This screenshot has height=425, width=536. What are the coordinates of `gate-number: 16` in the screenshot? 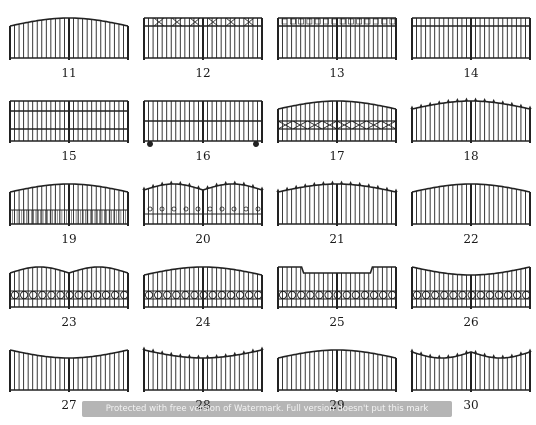 It's located at (203, 156).